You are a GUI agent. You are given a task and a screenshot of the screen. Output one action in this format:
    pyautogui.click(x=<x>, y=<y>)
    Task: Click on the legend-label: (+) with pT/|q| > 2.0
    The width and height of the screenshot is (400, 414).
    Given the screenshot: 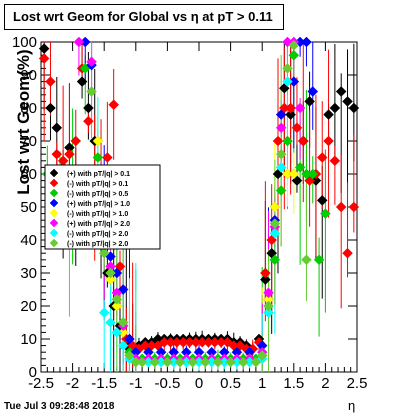 What is the action you would take?
    pyautogui.click(x=98, y=224)
    